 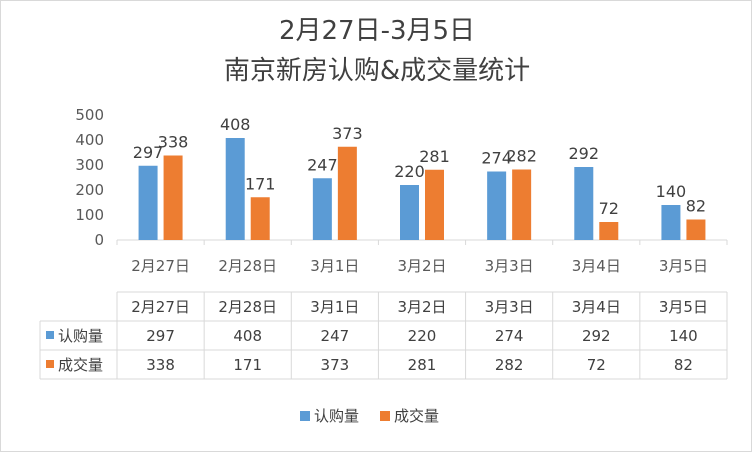 I want to click on data-label: 297, so click(x=148, y=152).